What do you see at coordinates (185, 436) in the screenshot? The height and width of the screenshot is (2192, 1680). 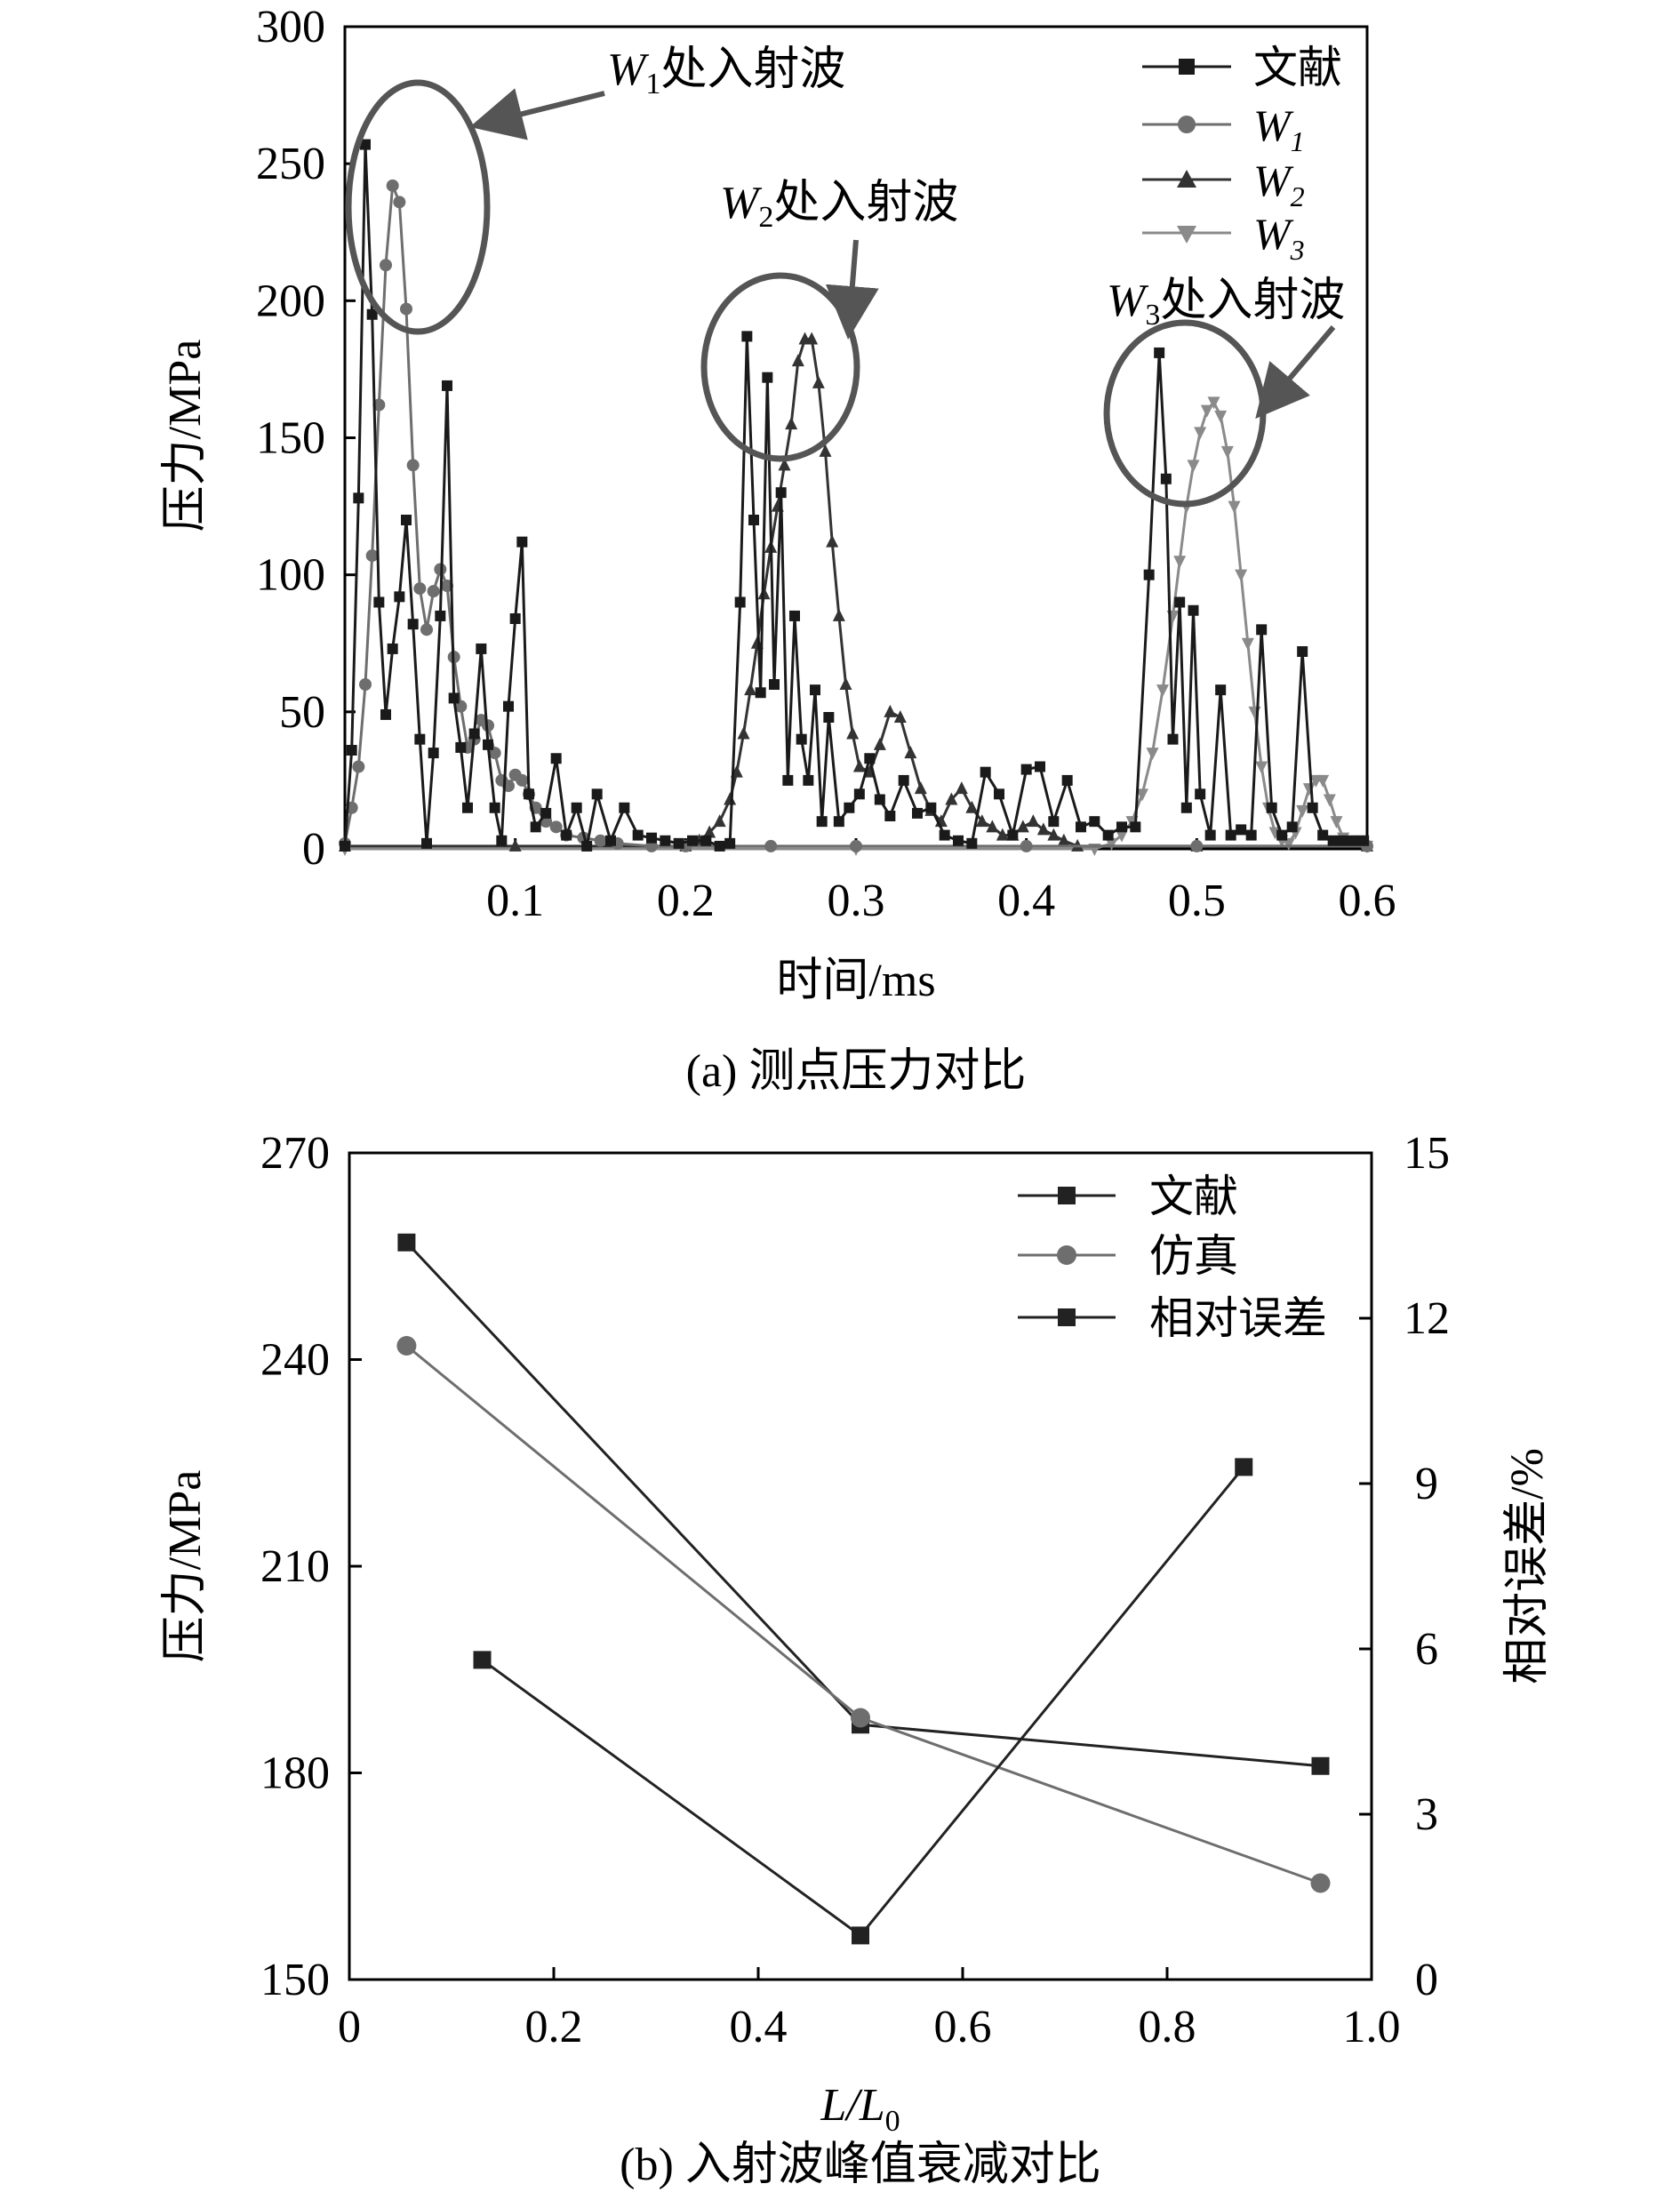 I see `chart-a-ylabel: 压力/MPa` at bounding box center [185, 436].